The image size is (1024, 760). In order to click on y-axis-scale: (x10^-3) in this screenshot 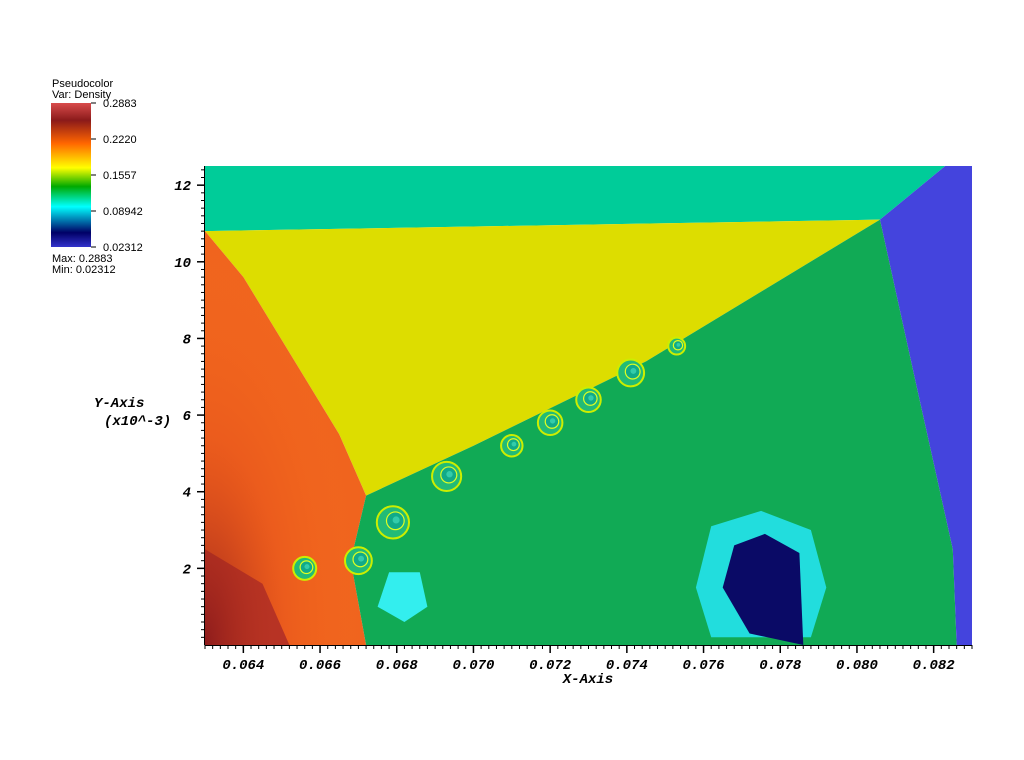, I will do `click(137, 422)`.